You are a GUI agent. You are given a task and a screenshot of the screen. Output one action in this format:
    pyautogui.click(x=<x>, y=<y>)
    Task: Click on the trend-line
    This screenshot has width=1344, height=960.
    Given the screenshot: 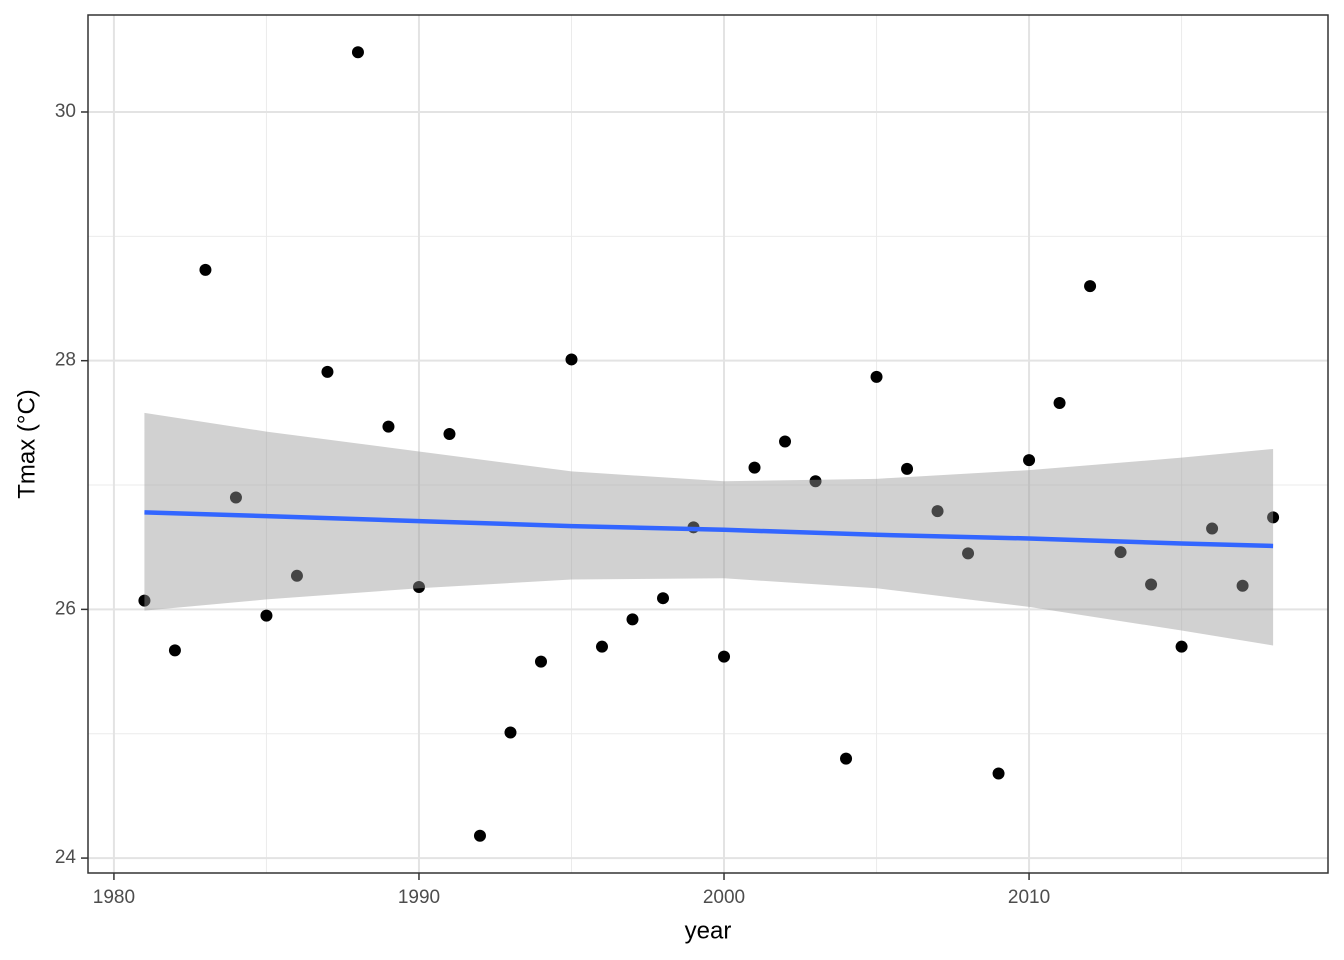 What is the action you would take?
    pyautogui.click(x=709, y=529)
    